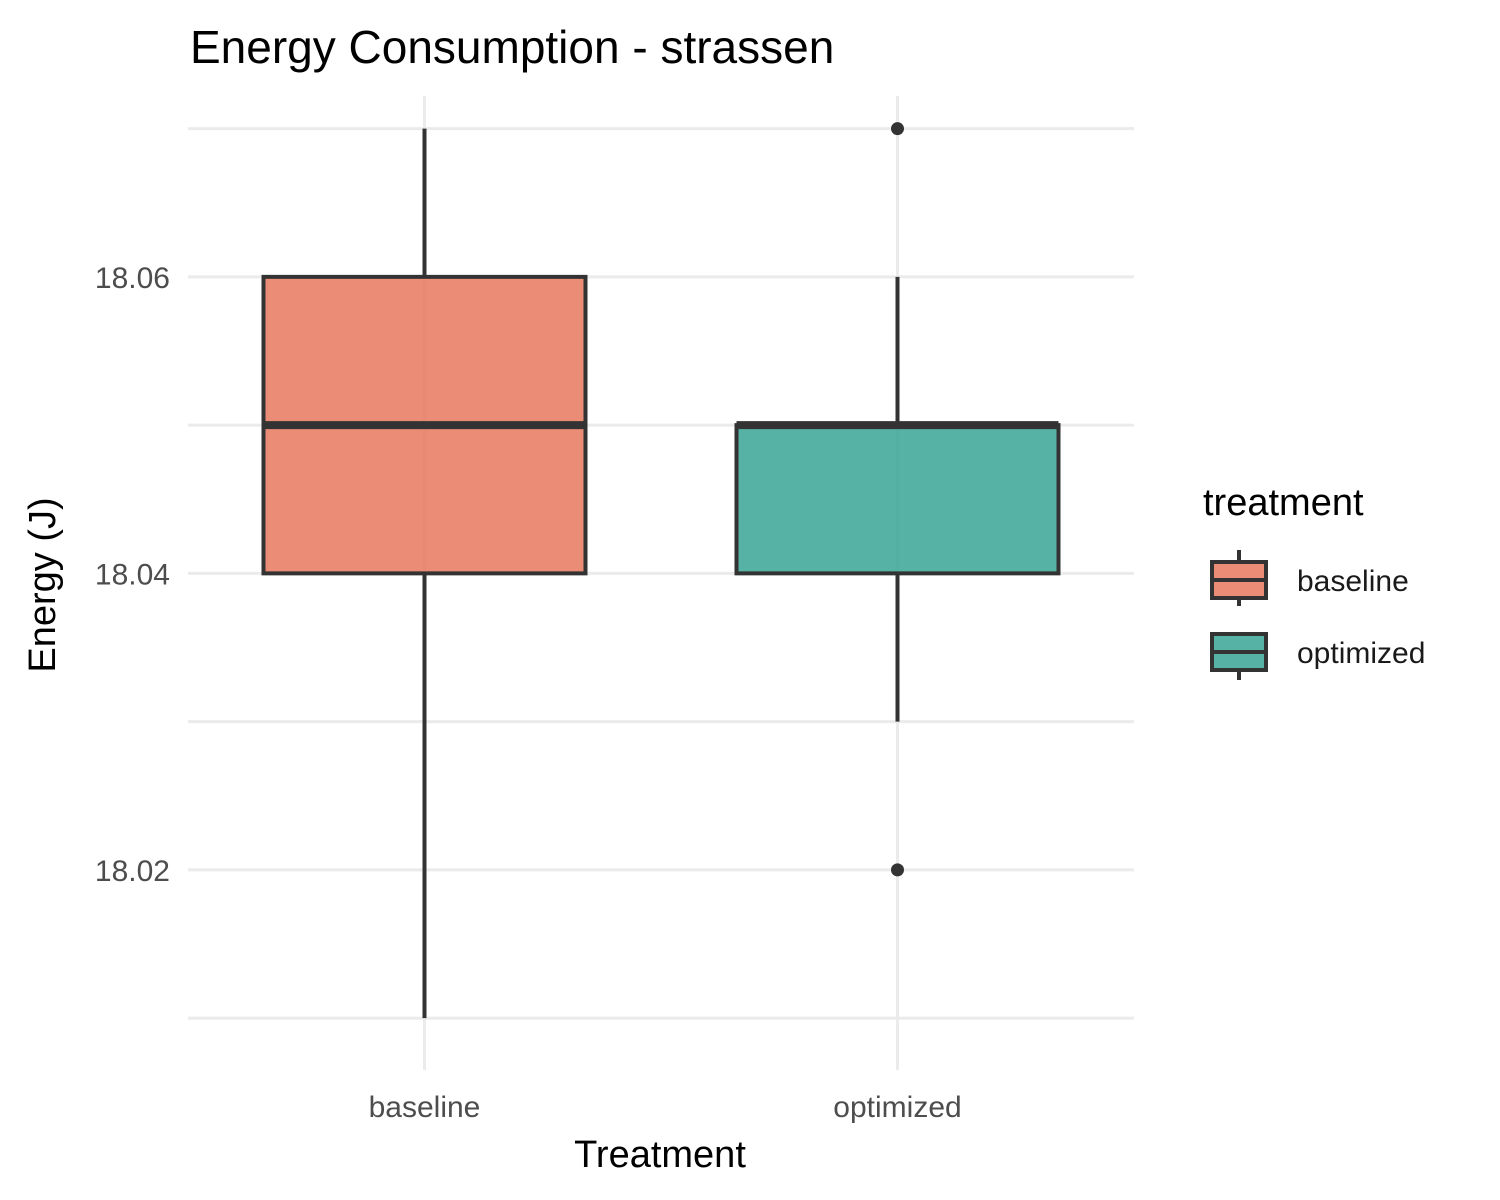 The height and width of the screenshot is (1200, 1500). What do you see at coordinates (425, 1107) in the screenshot?
I see `x-tick-label: baseline` at bounding box center [425, 1107].